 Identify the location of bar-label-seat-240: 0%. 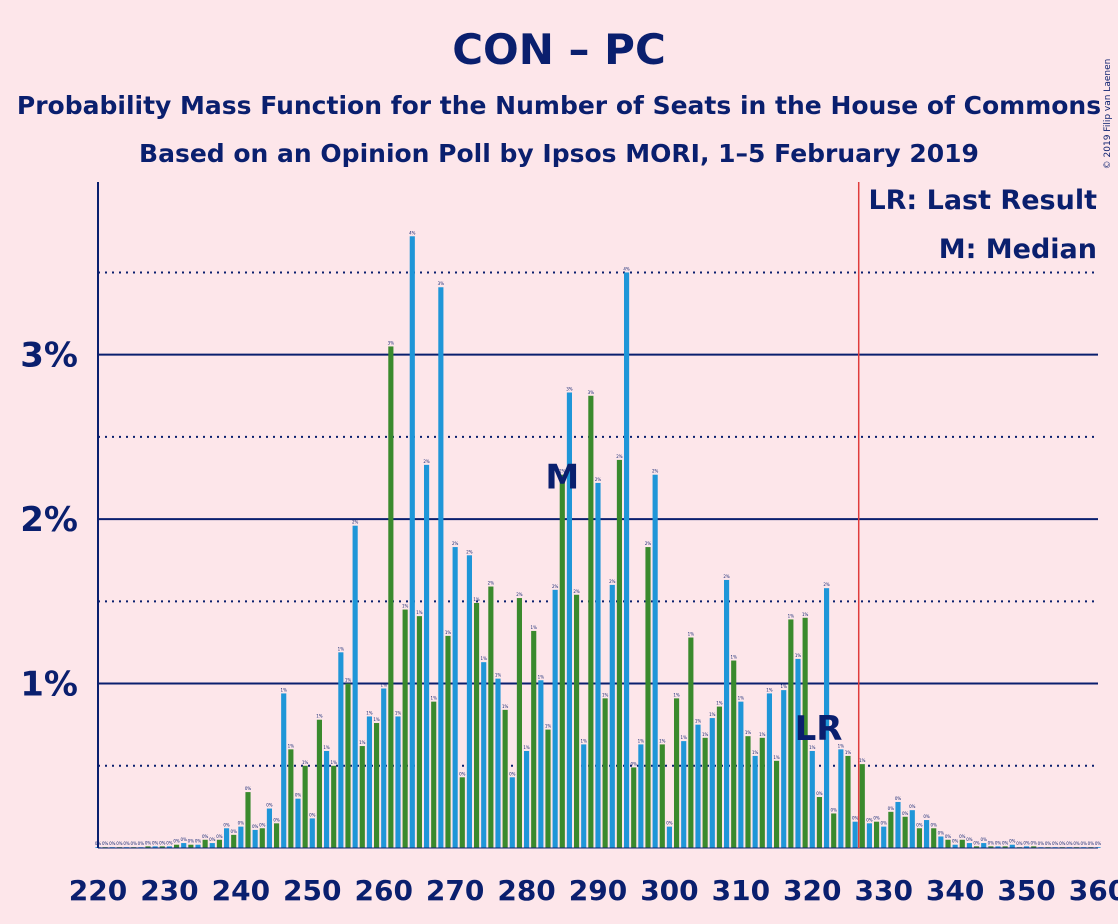
(241, 823).